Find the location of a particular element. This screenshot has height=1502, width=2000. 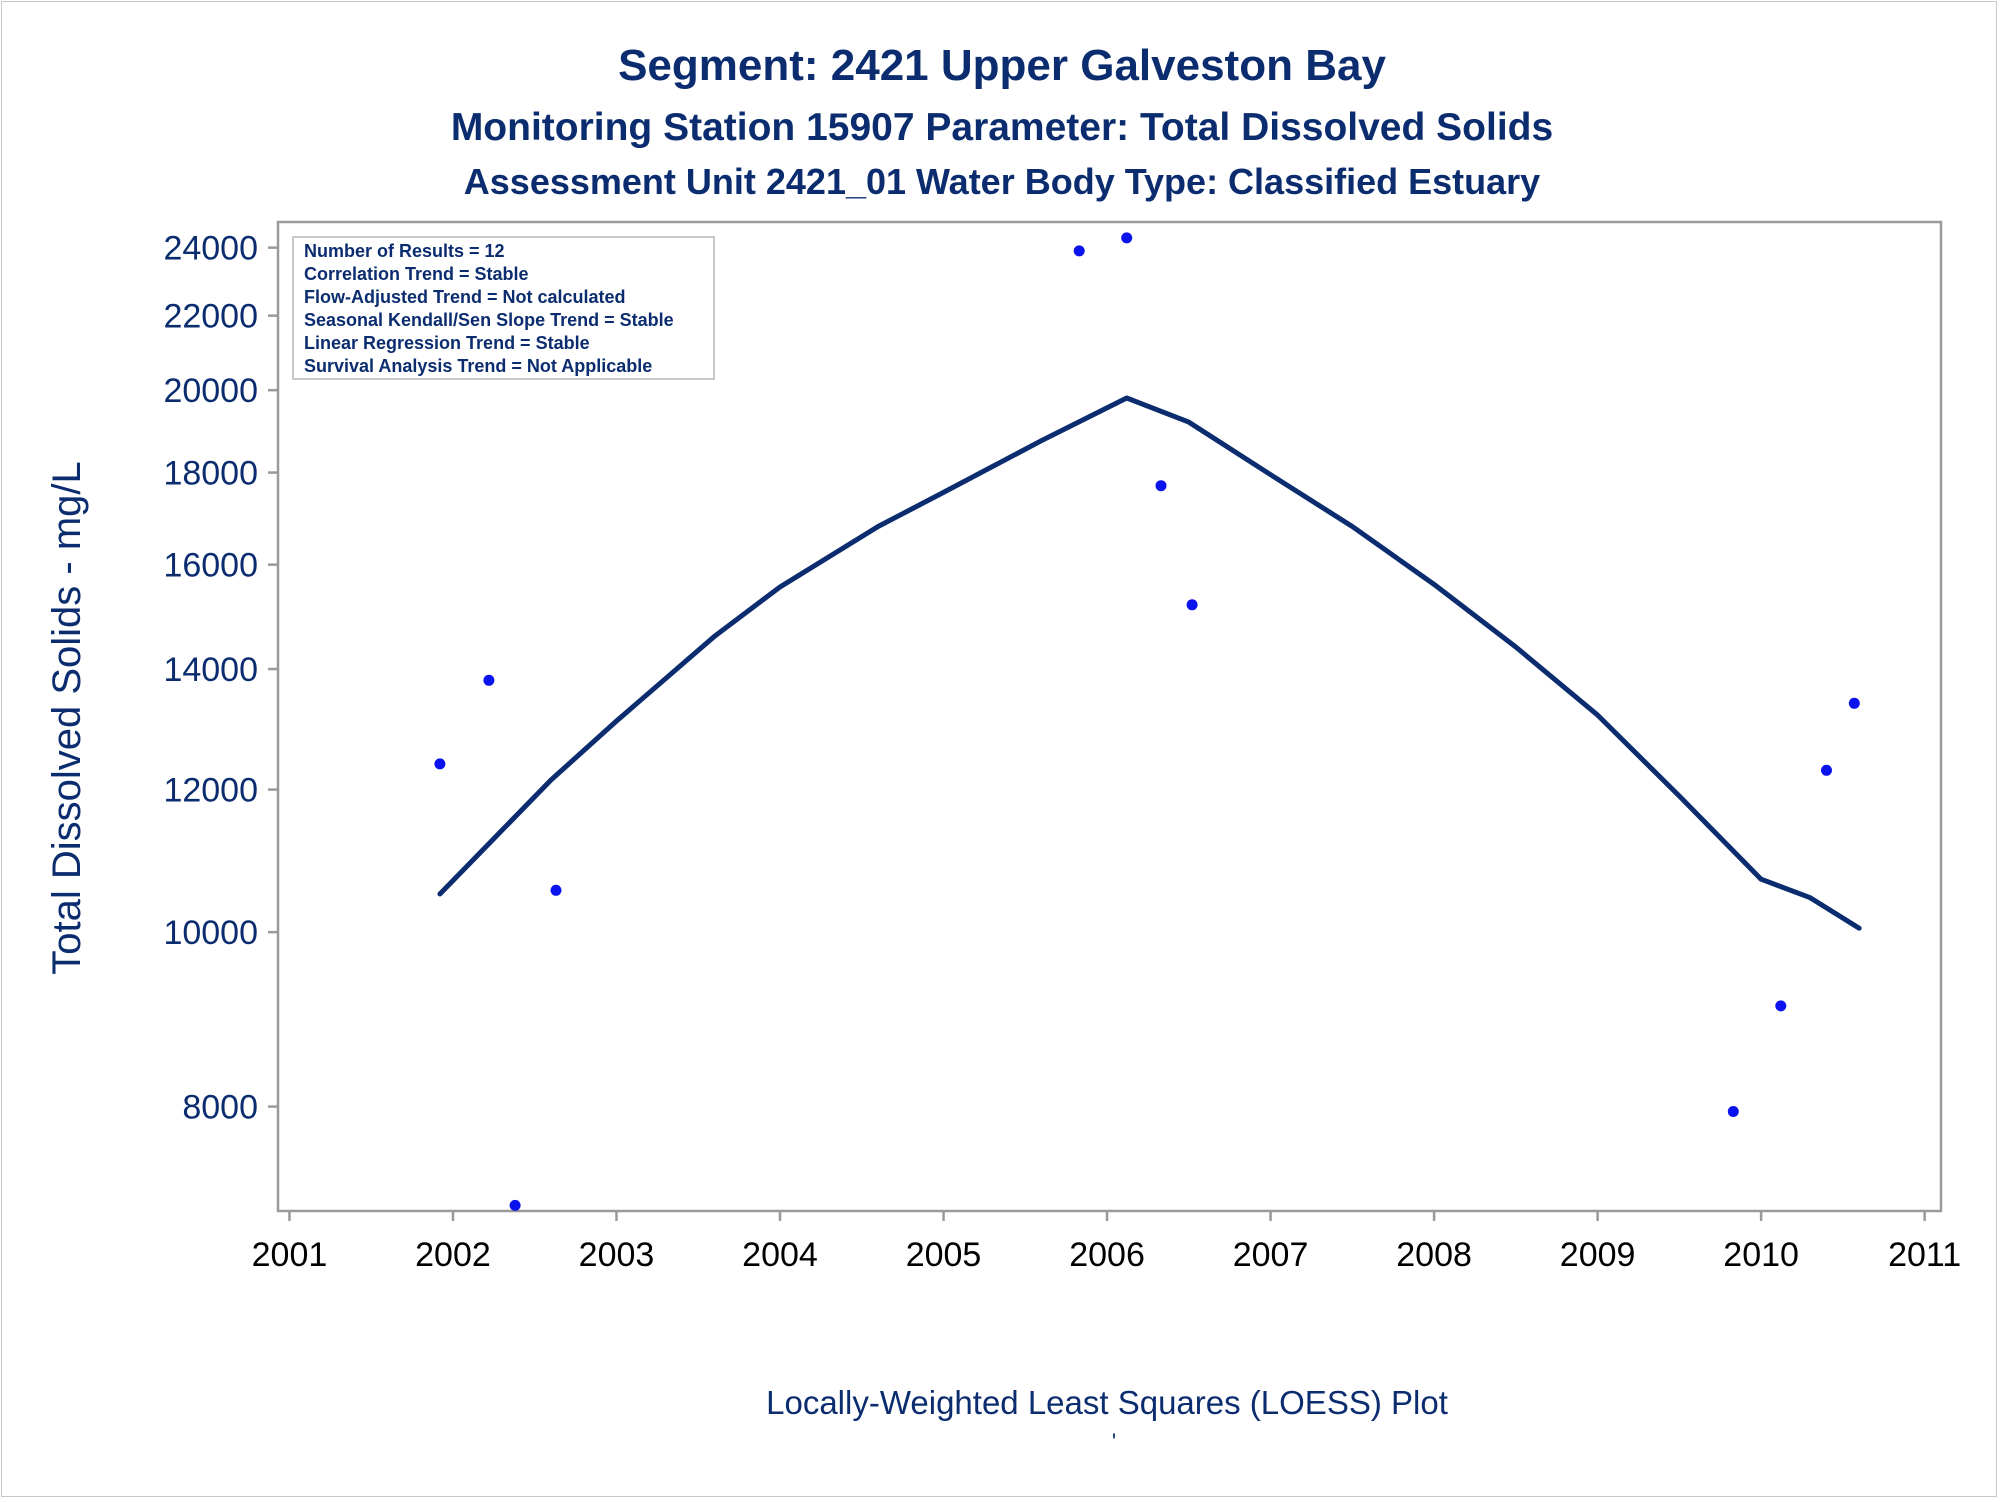

x-tick-label: 2009 is located at coordinates (1598, 1255).